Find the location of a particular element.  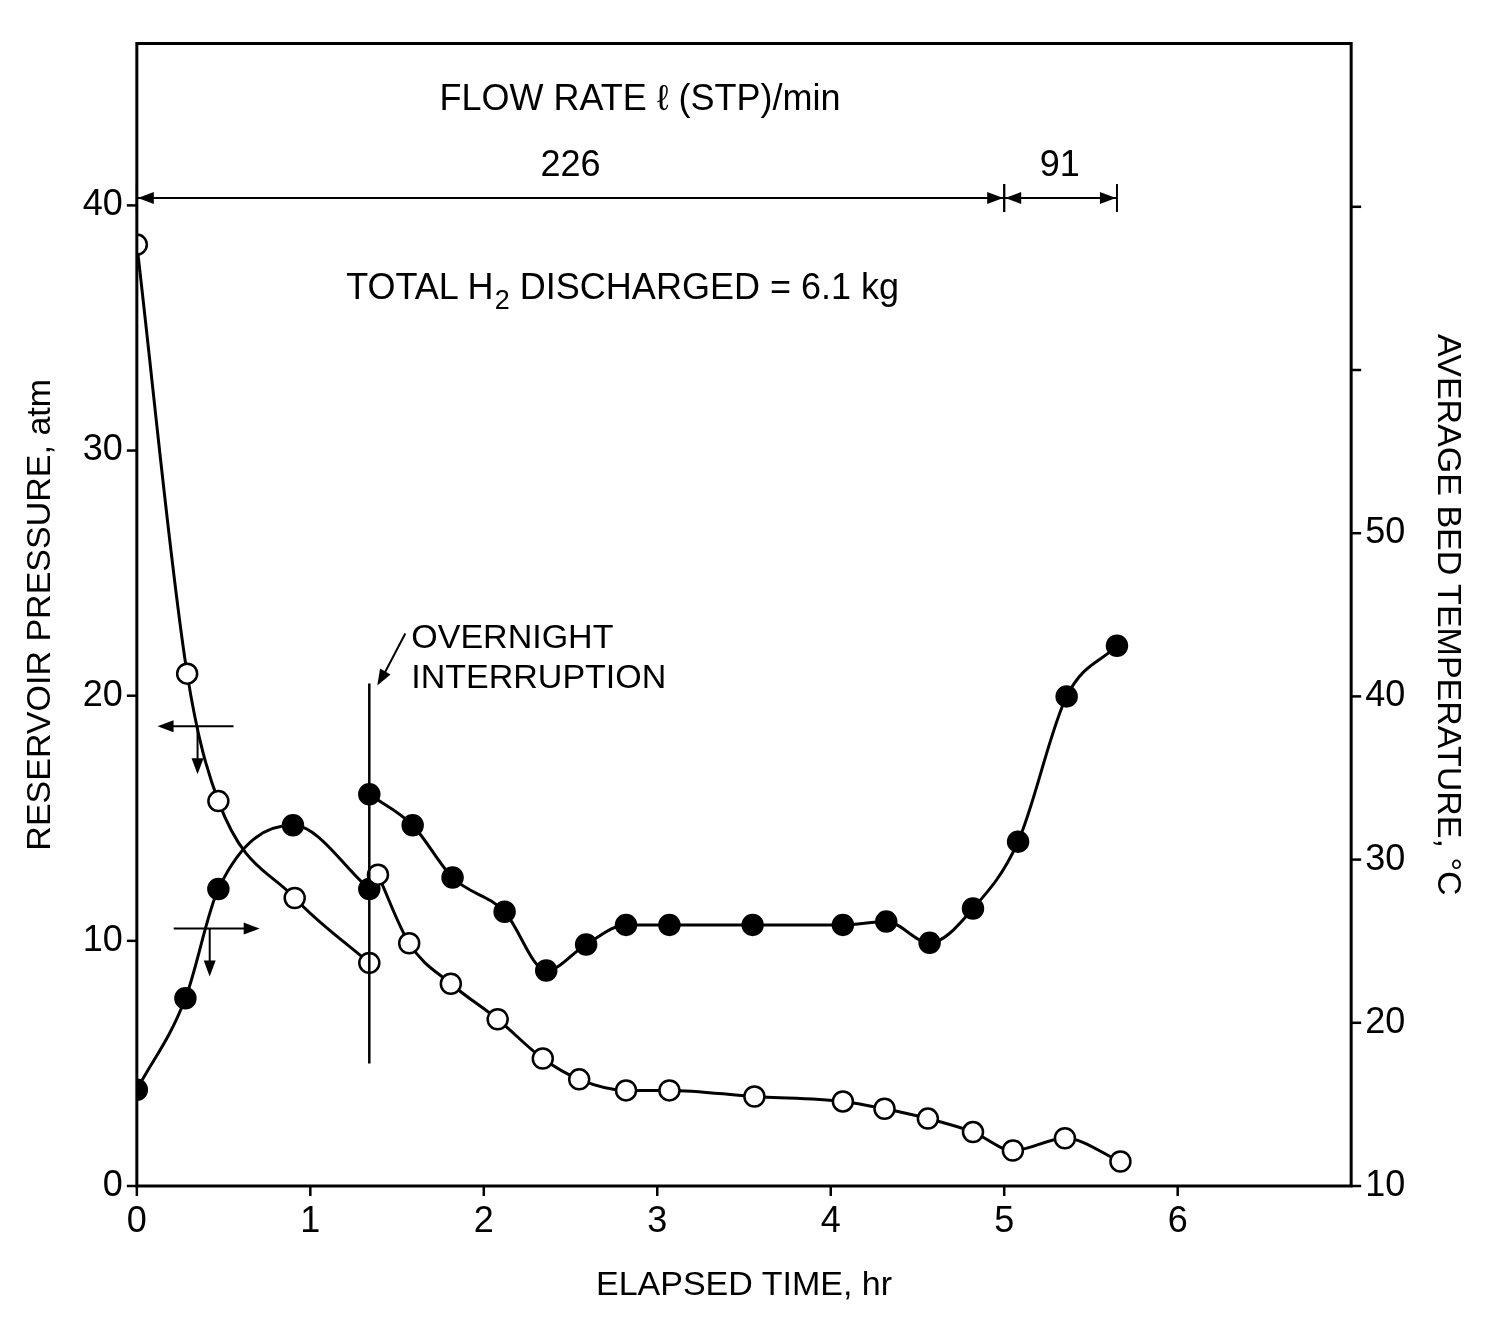

y2-tick-label: 10 is located at coordinates (1385, 1183).